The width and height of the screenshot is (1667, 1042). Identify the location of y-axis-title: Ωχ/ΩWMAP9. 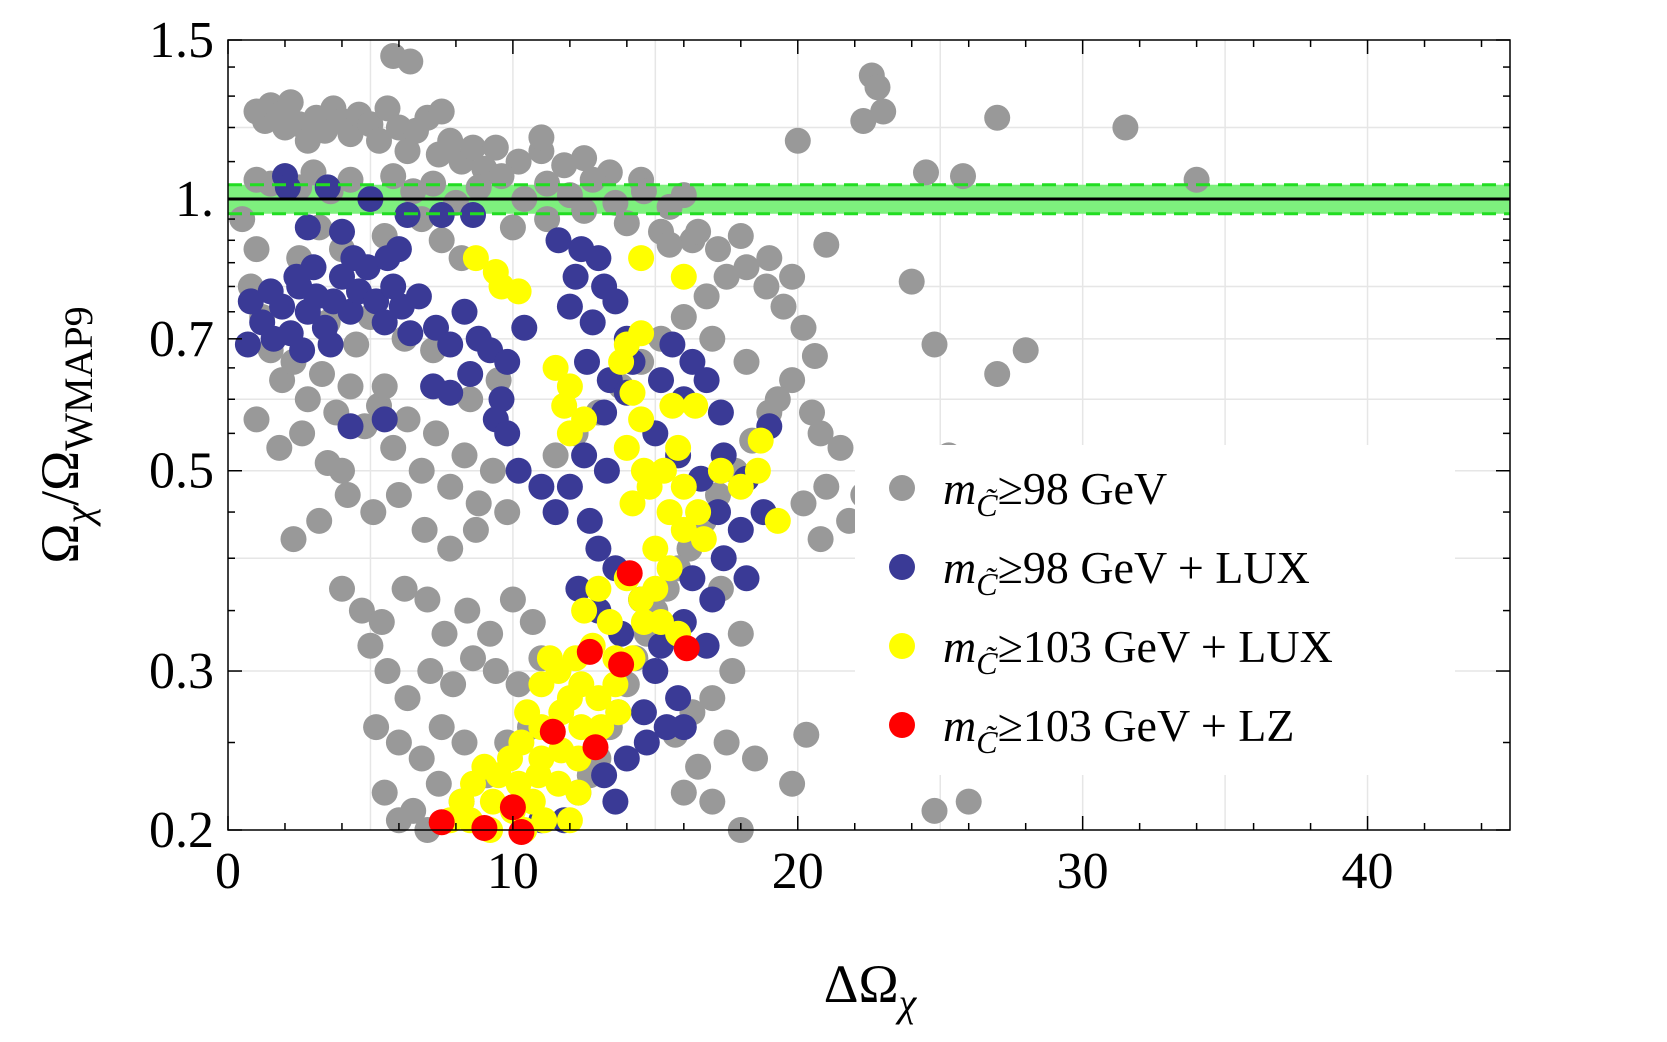
(65, 434).